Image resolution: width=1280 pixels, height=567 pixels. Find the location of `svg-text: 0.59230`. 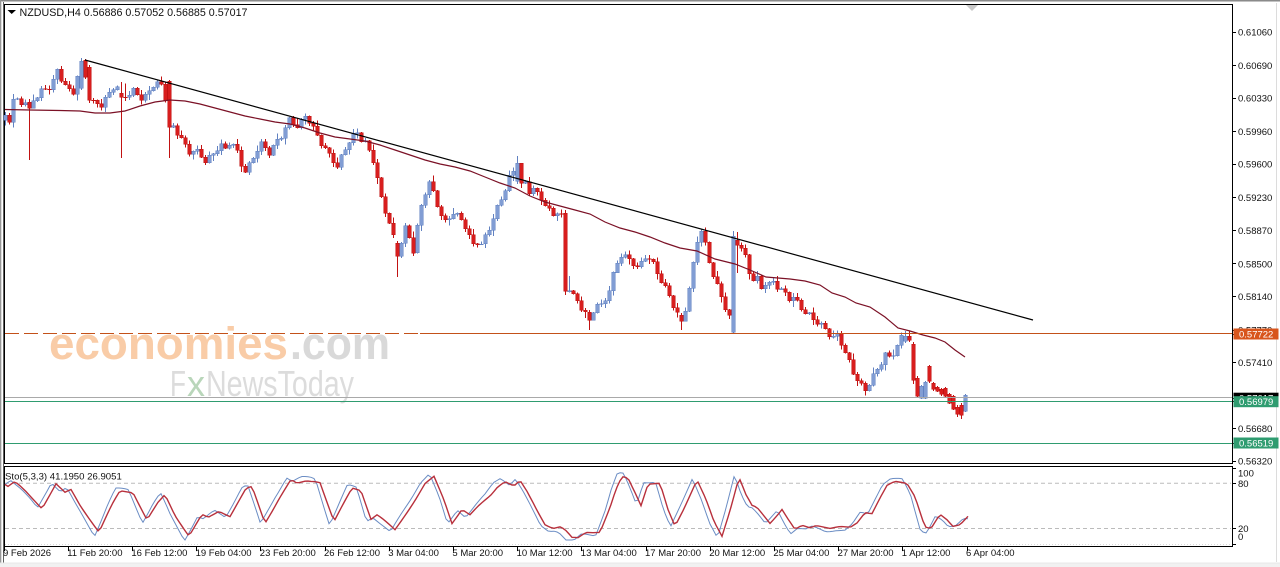

svg-text: 0.59230 is located at coordinates (1255, 198).